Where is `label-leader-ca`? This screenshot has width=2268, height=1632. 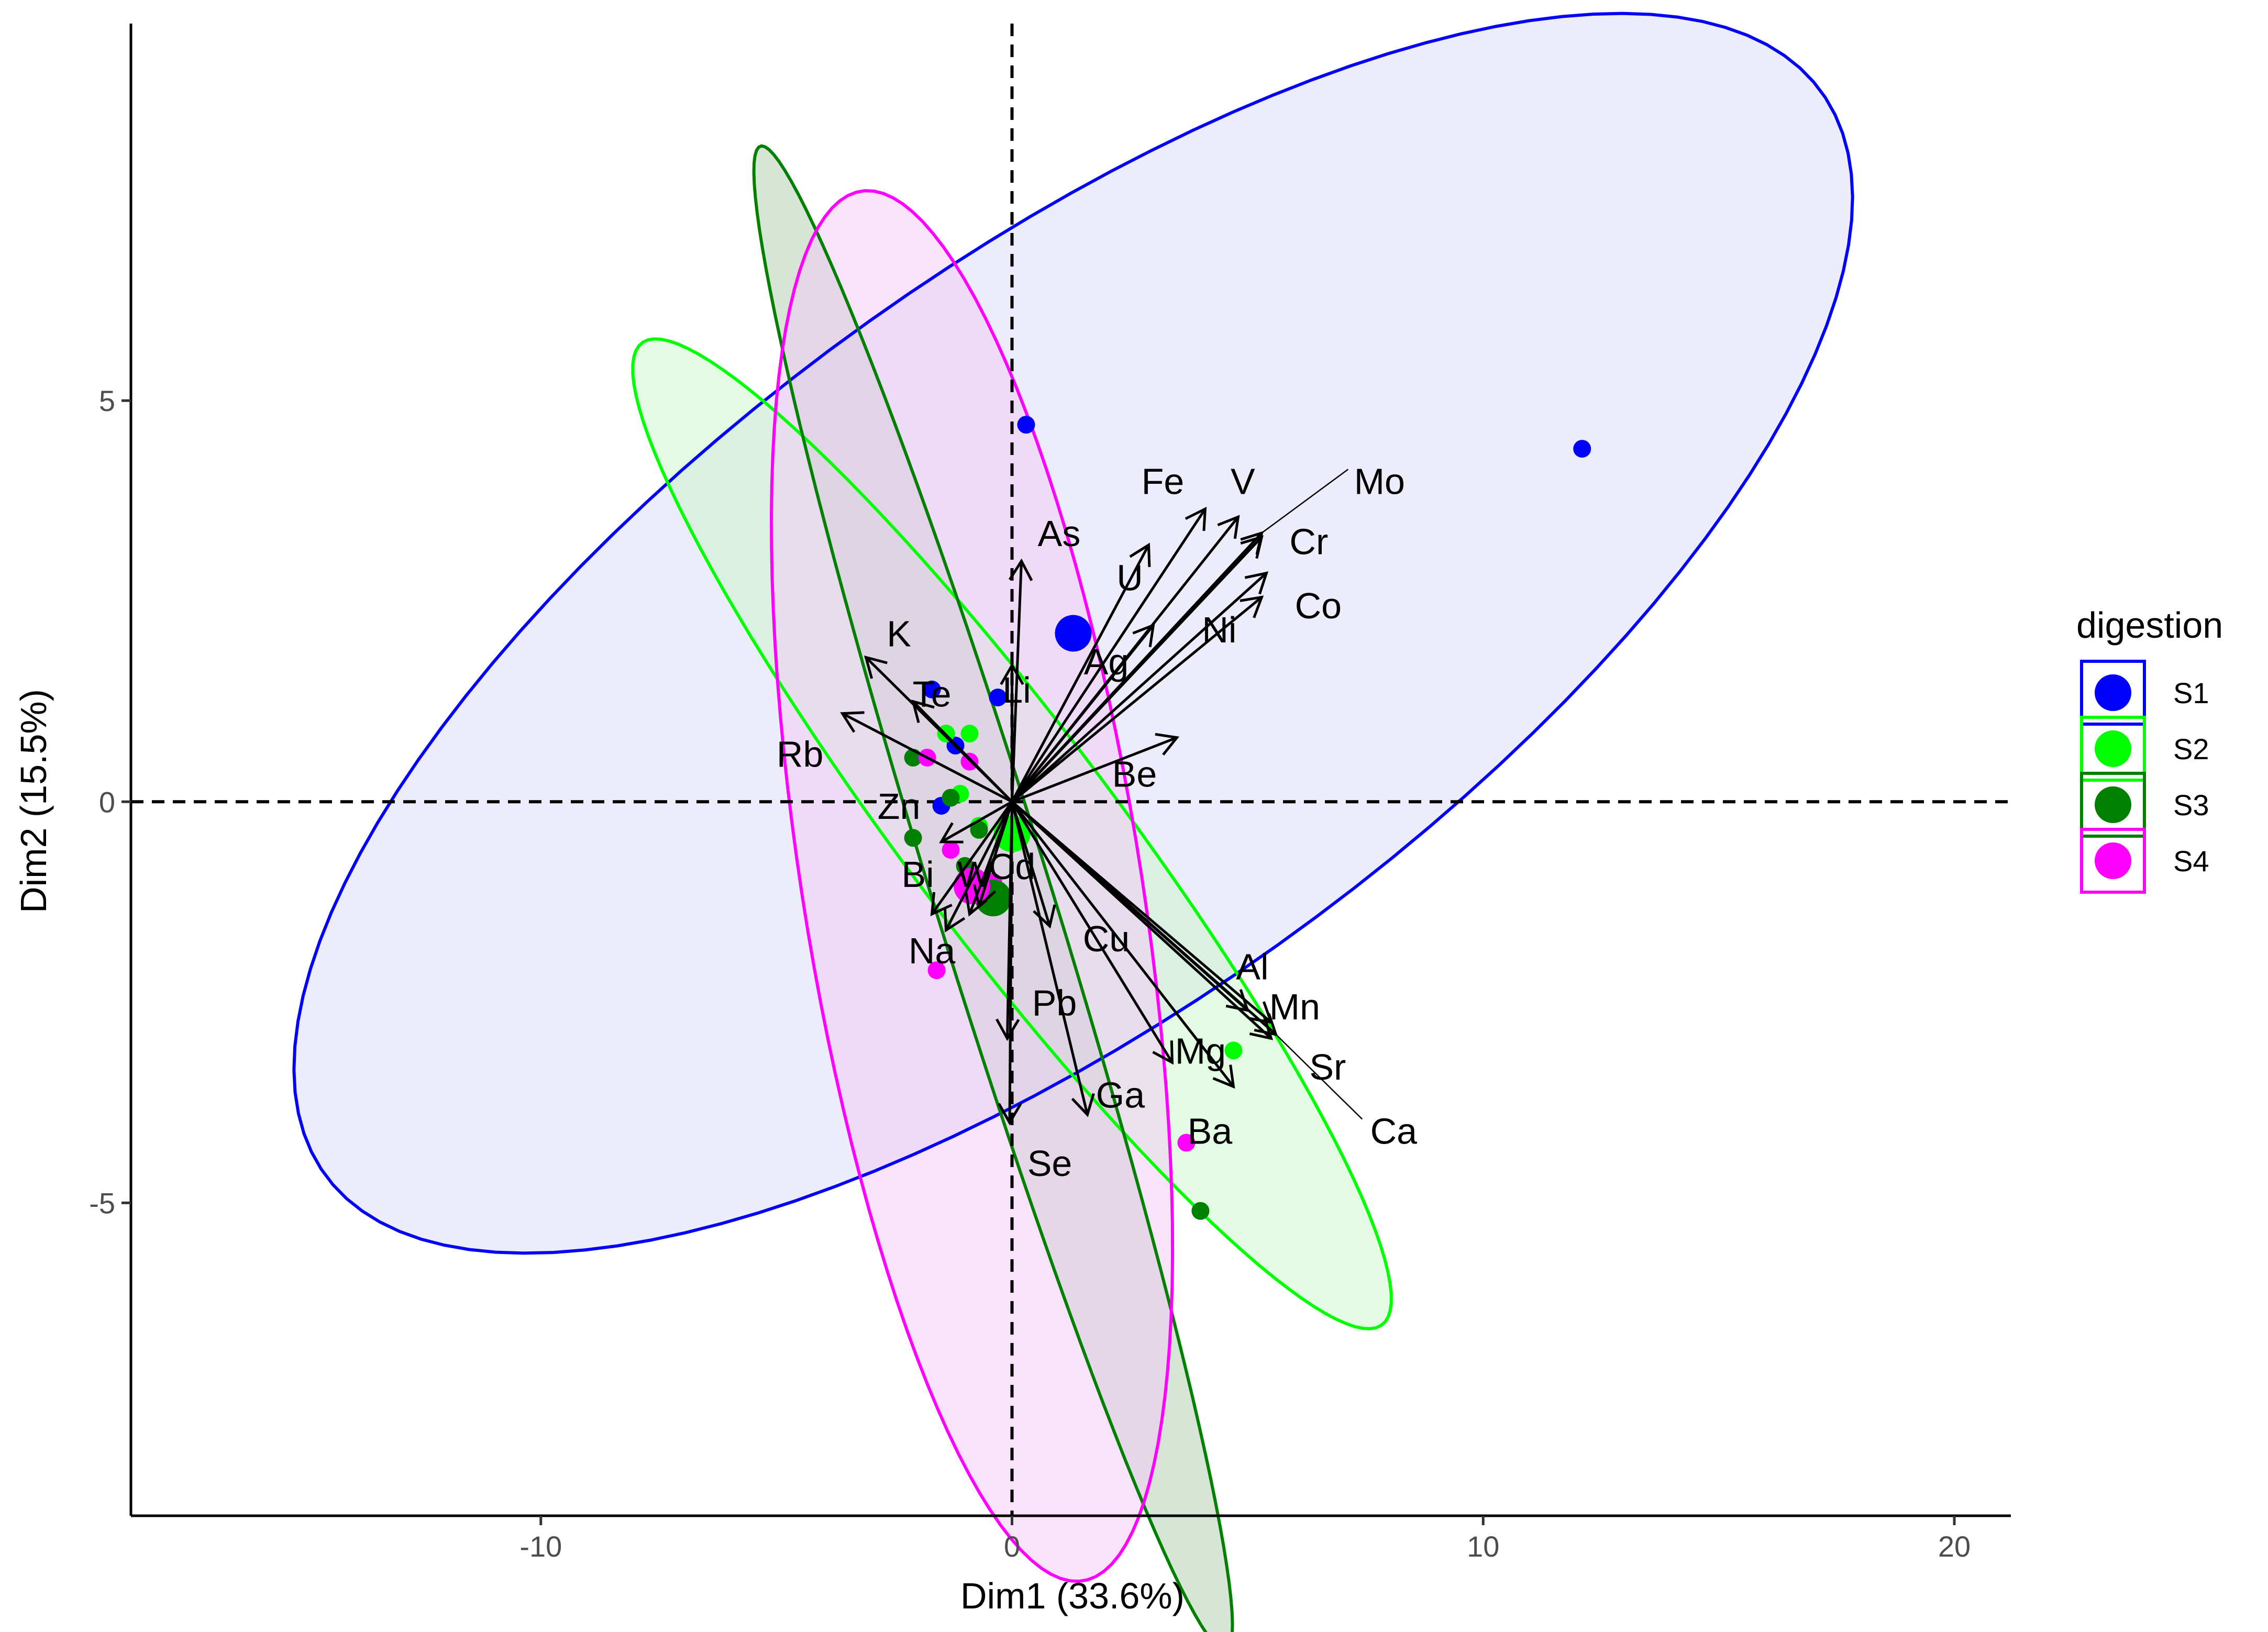
label-leader-ca is located at coordinates (1319, 1077).